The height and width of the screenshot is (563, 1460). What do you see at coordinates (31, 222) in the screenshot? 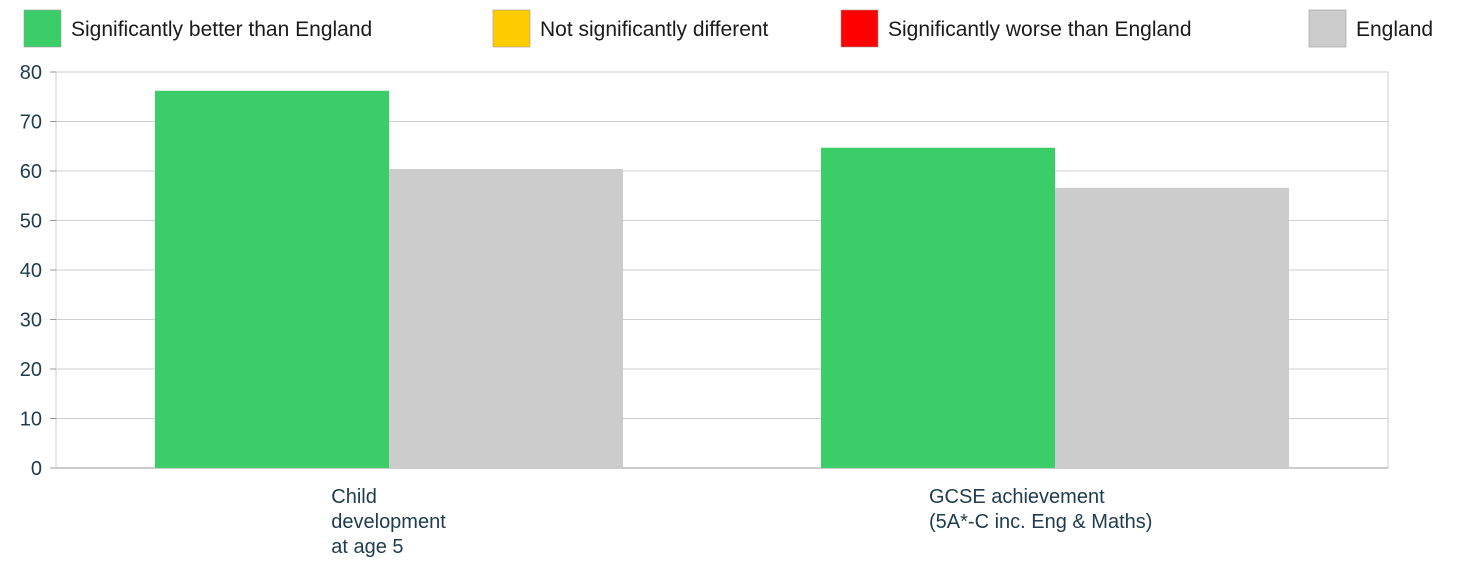
I see `y-tick-label: 50` at bounding box center [31, 222].